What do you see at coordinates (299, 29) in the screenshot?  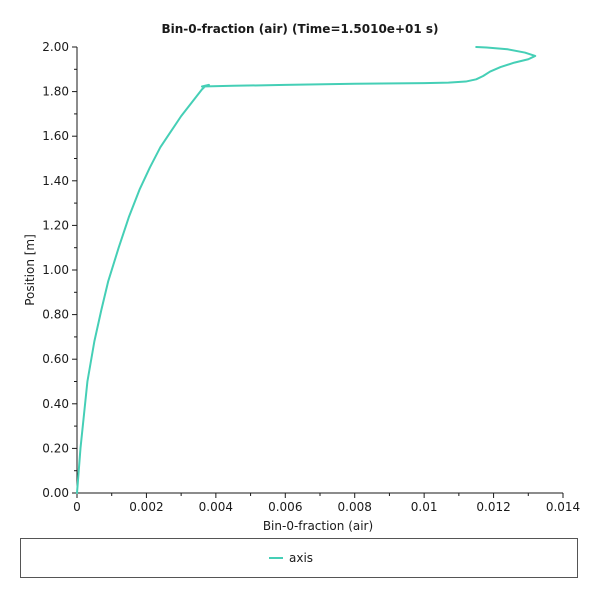 I see `chart-title: Bin-0-fraction (air) (Time=1.5010e+01 s)` at bounding box center [299, 29].